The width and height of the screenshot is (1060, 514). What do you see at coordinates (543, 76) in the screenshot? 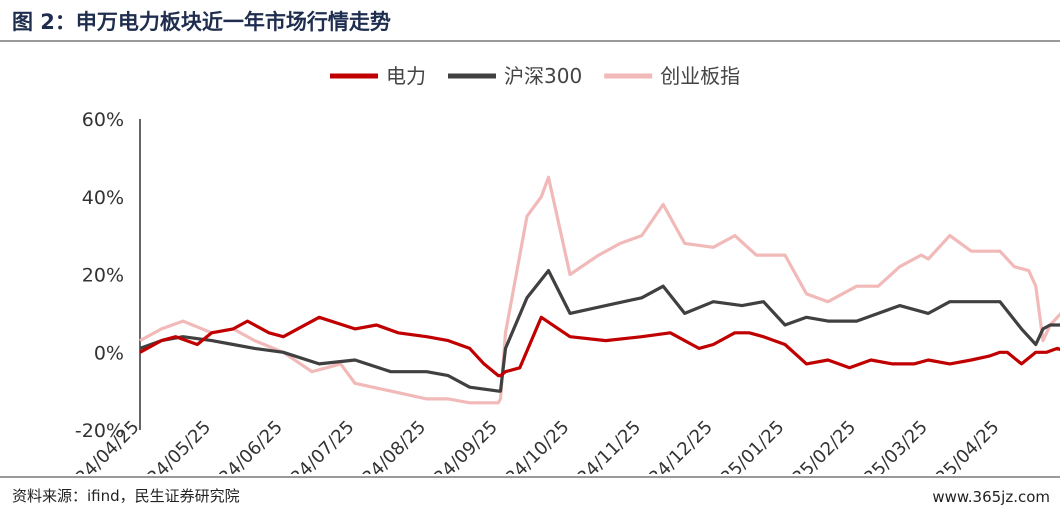
I see `legend-label: 沪深300` at bounding box center [543, 76].